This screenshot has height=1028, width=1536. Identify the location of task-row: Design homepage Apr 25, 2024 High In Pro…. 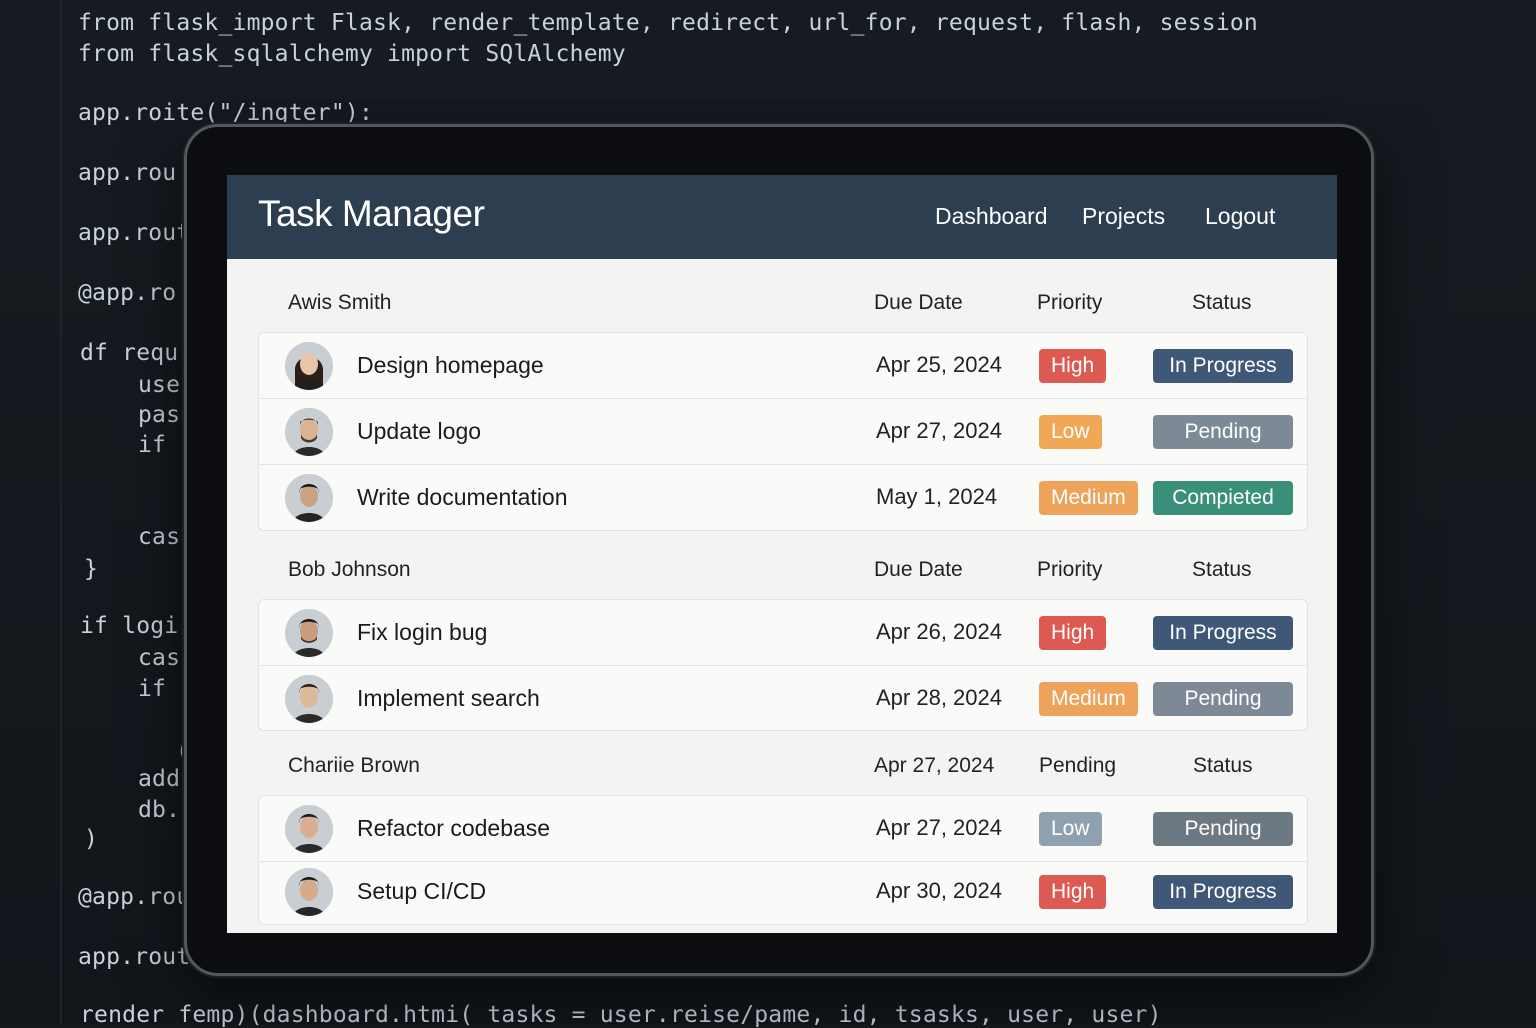
(783, 366).